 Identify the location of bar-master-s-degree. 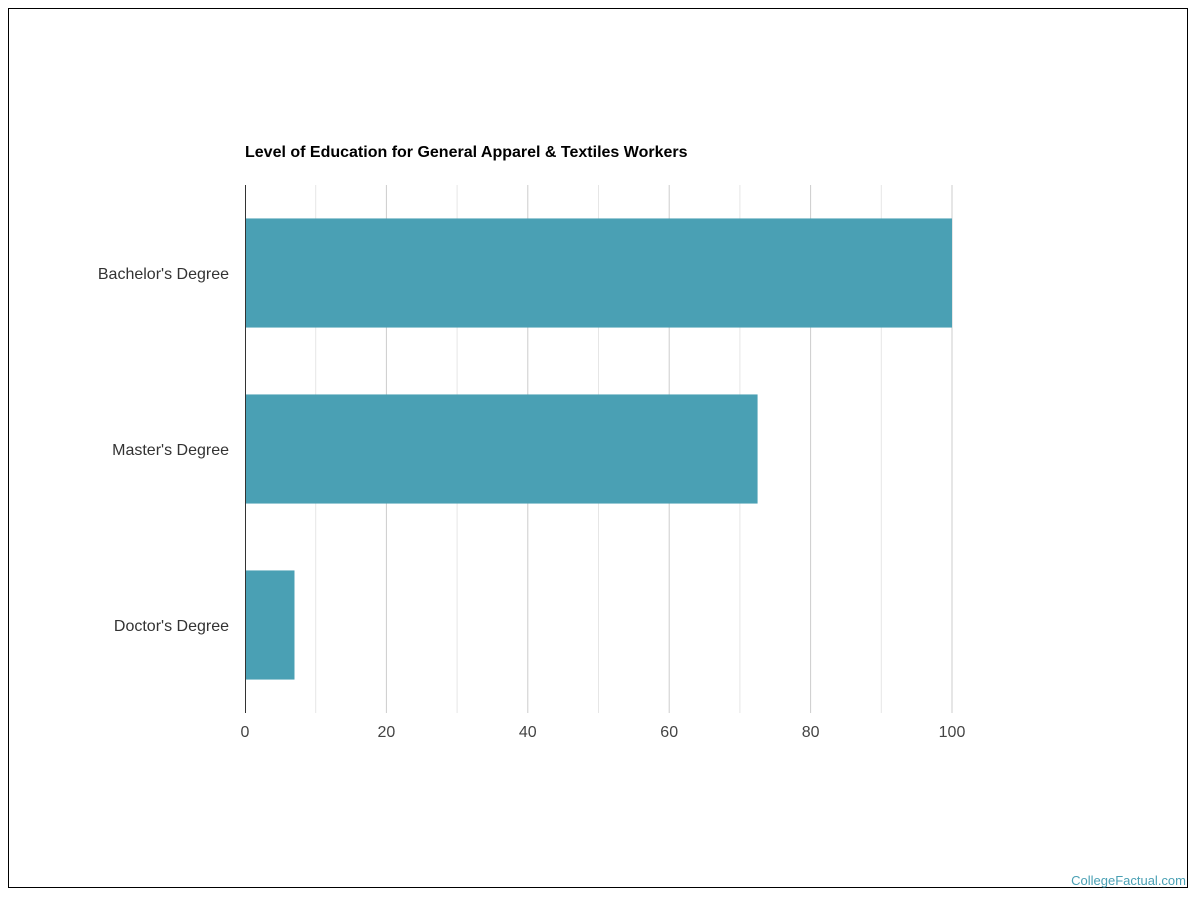
(501, 449).